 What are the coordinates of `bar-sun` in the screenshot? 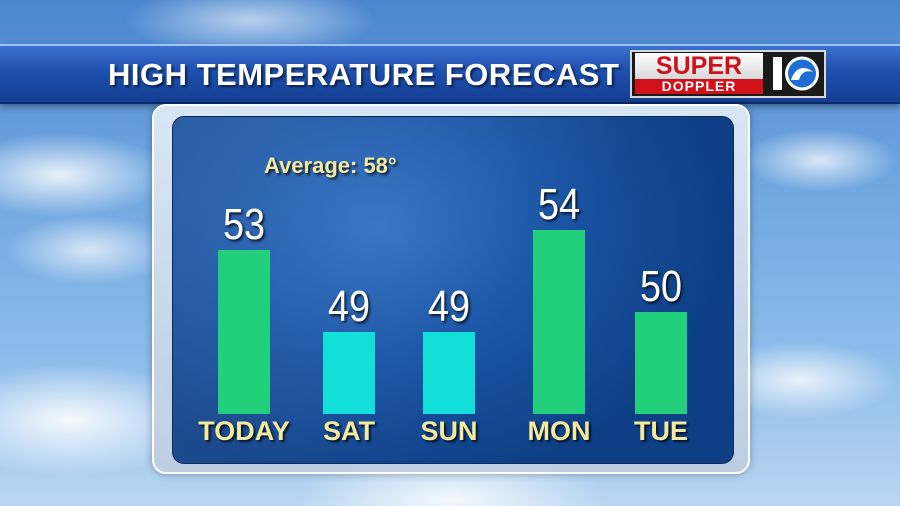 It's located at (449, 373).